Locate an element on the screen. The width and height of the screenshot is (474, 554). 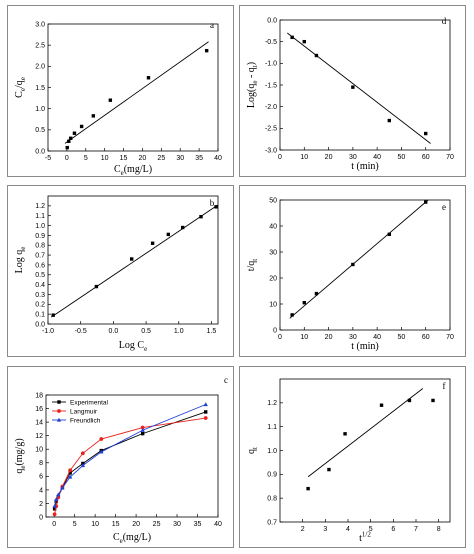
legend-label: Langmuir is located at coordinates (84, 411).